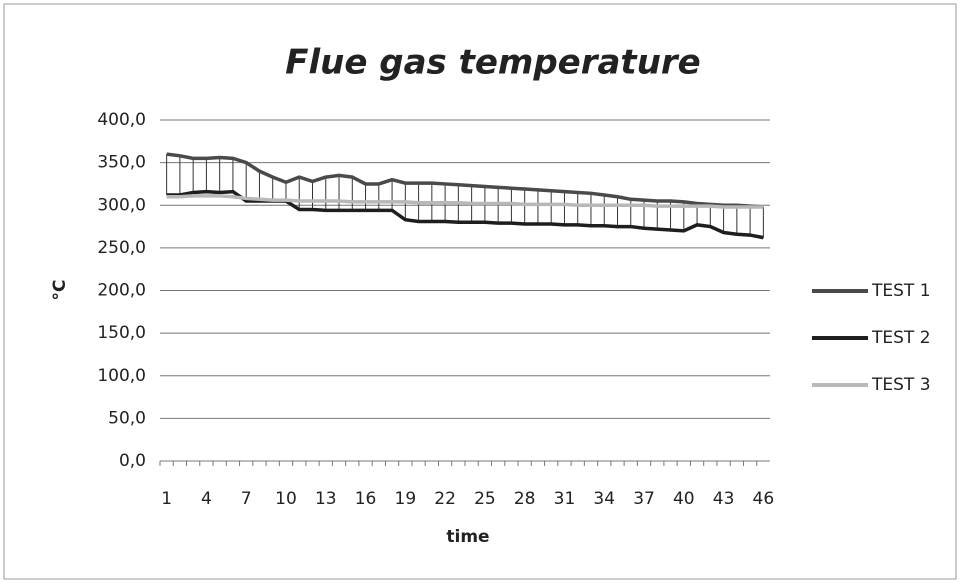  I want to click on x-tick-label: 25, so click(485, 499).